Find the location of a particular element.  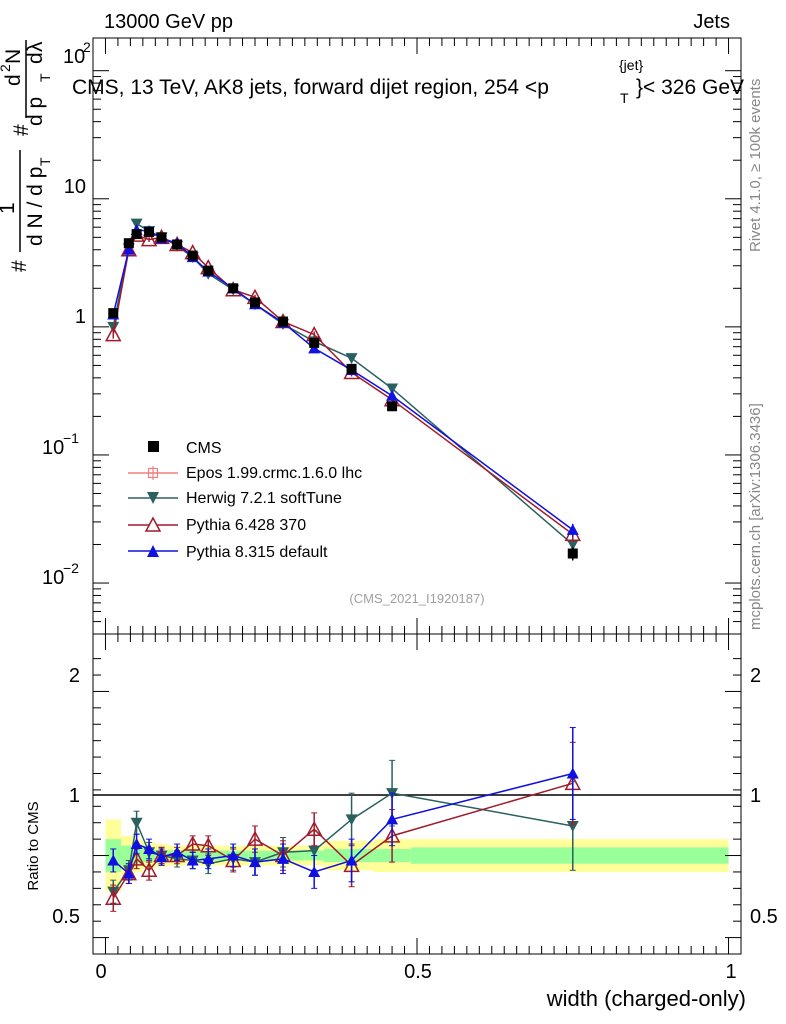

main-y-tick-labels: 10 2 10 1 10 −1 10 −2 is located at coordinates (66, 314).